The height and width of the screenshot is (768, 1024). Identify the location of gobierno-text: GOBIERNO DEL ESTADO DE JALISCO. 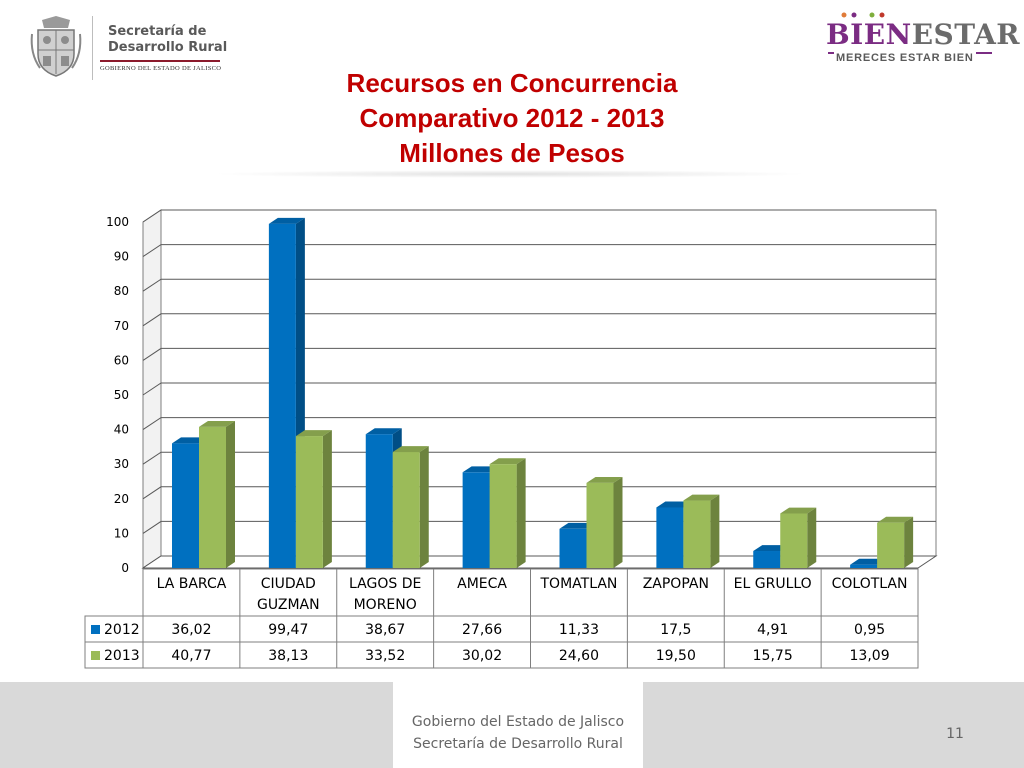
(161, 68).